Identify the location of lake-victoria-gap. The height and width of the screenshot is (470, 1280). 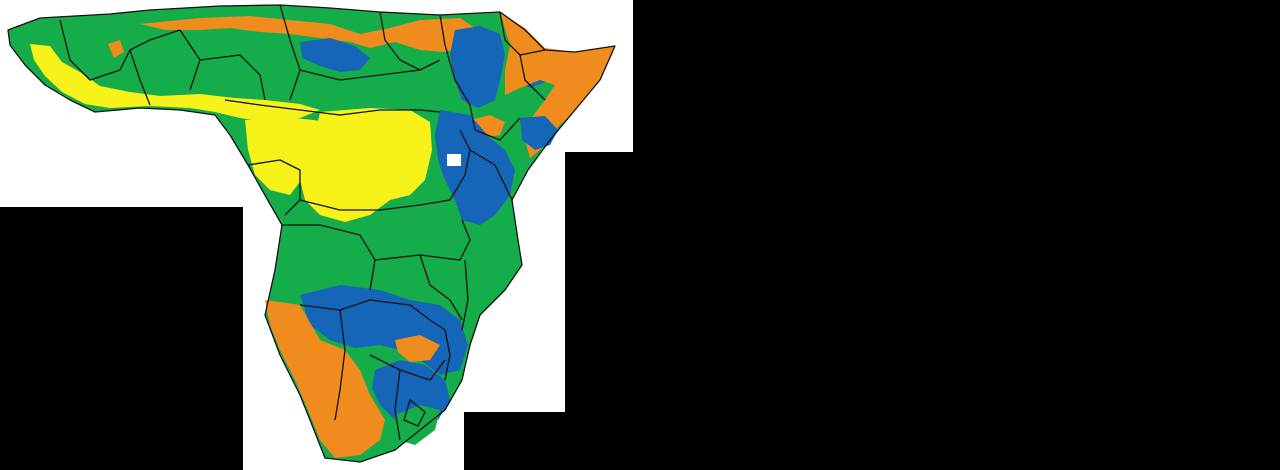
(454, 160).